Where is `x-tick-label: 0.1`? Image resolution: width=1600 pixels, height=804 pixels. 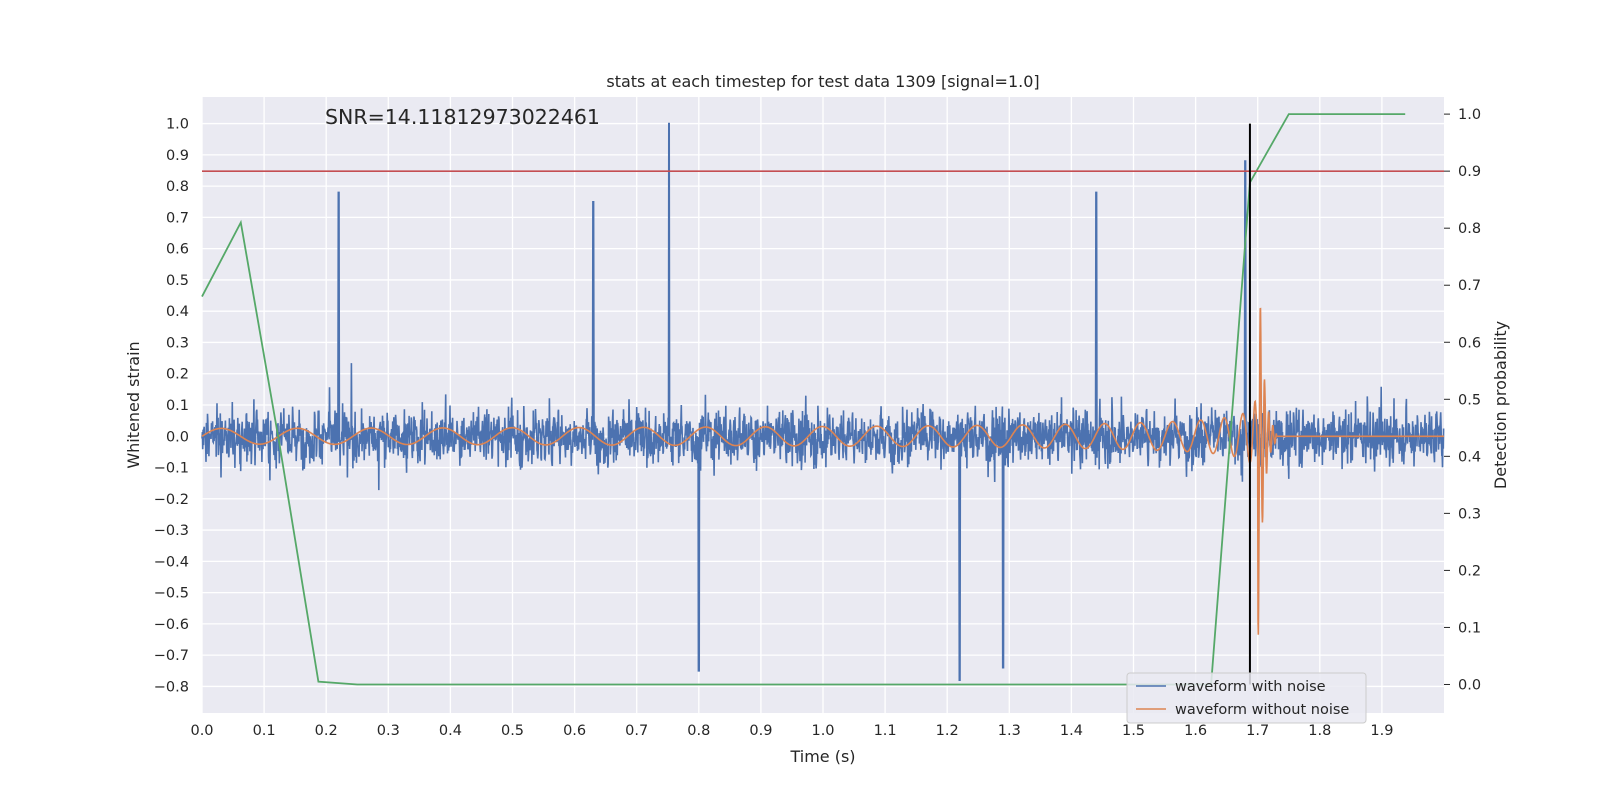
x-tick-label: 0.1 is located at coordinates (264, 731).